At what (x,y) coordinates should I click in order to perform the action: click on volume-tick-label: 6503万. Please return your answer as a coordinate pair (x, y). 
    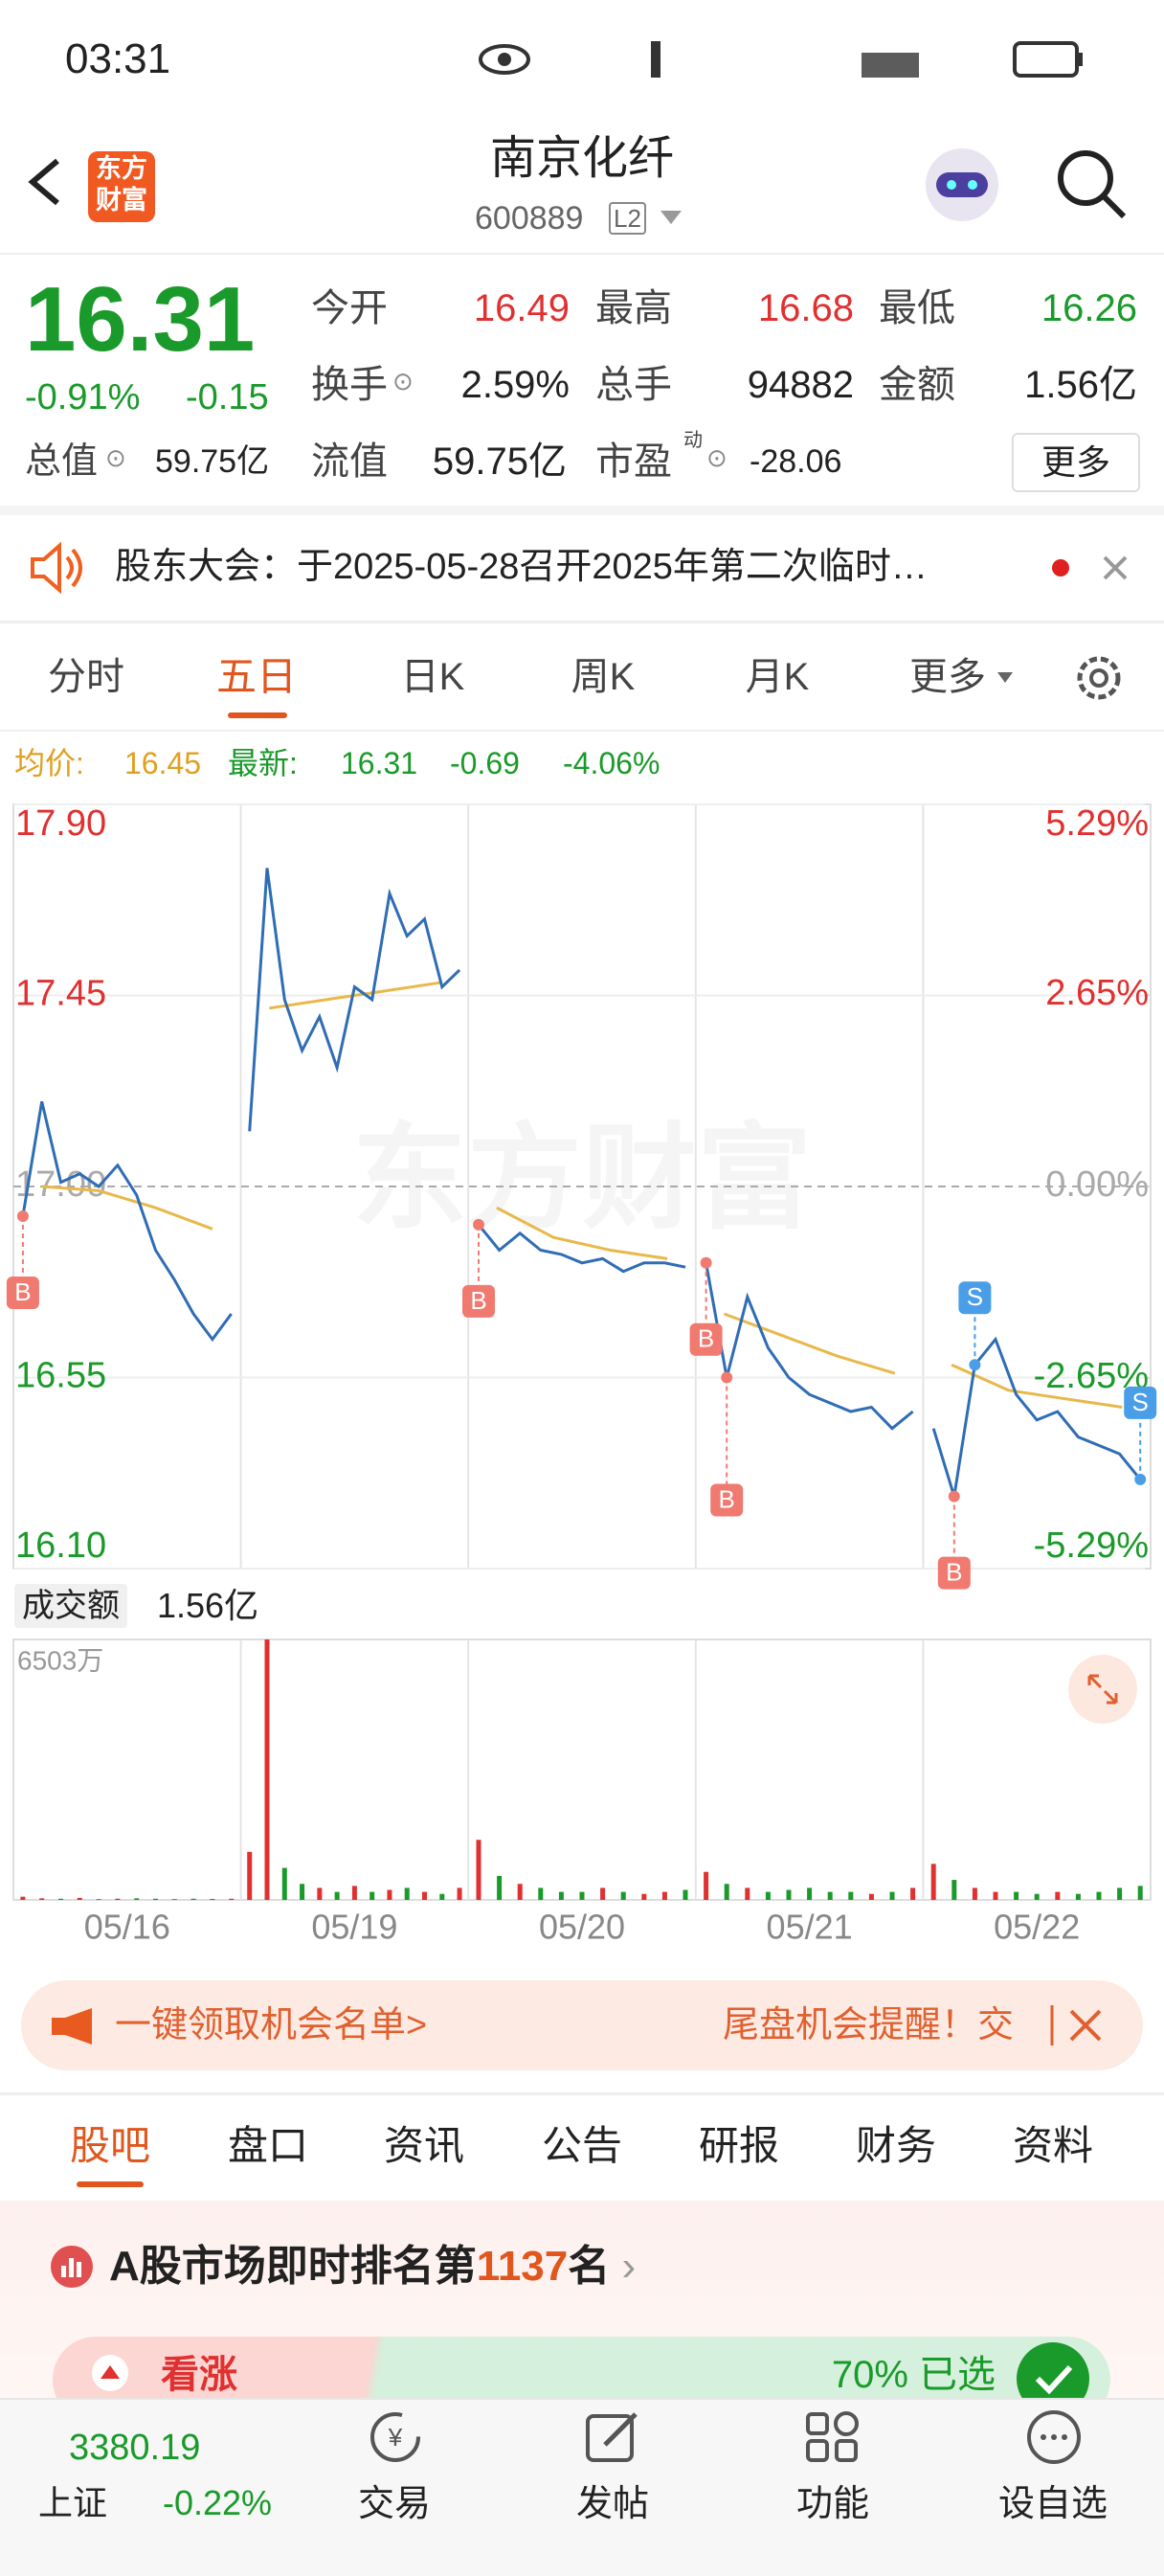
    Looking at the image, I should click on (60, 1660).